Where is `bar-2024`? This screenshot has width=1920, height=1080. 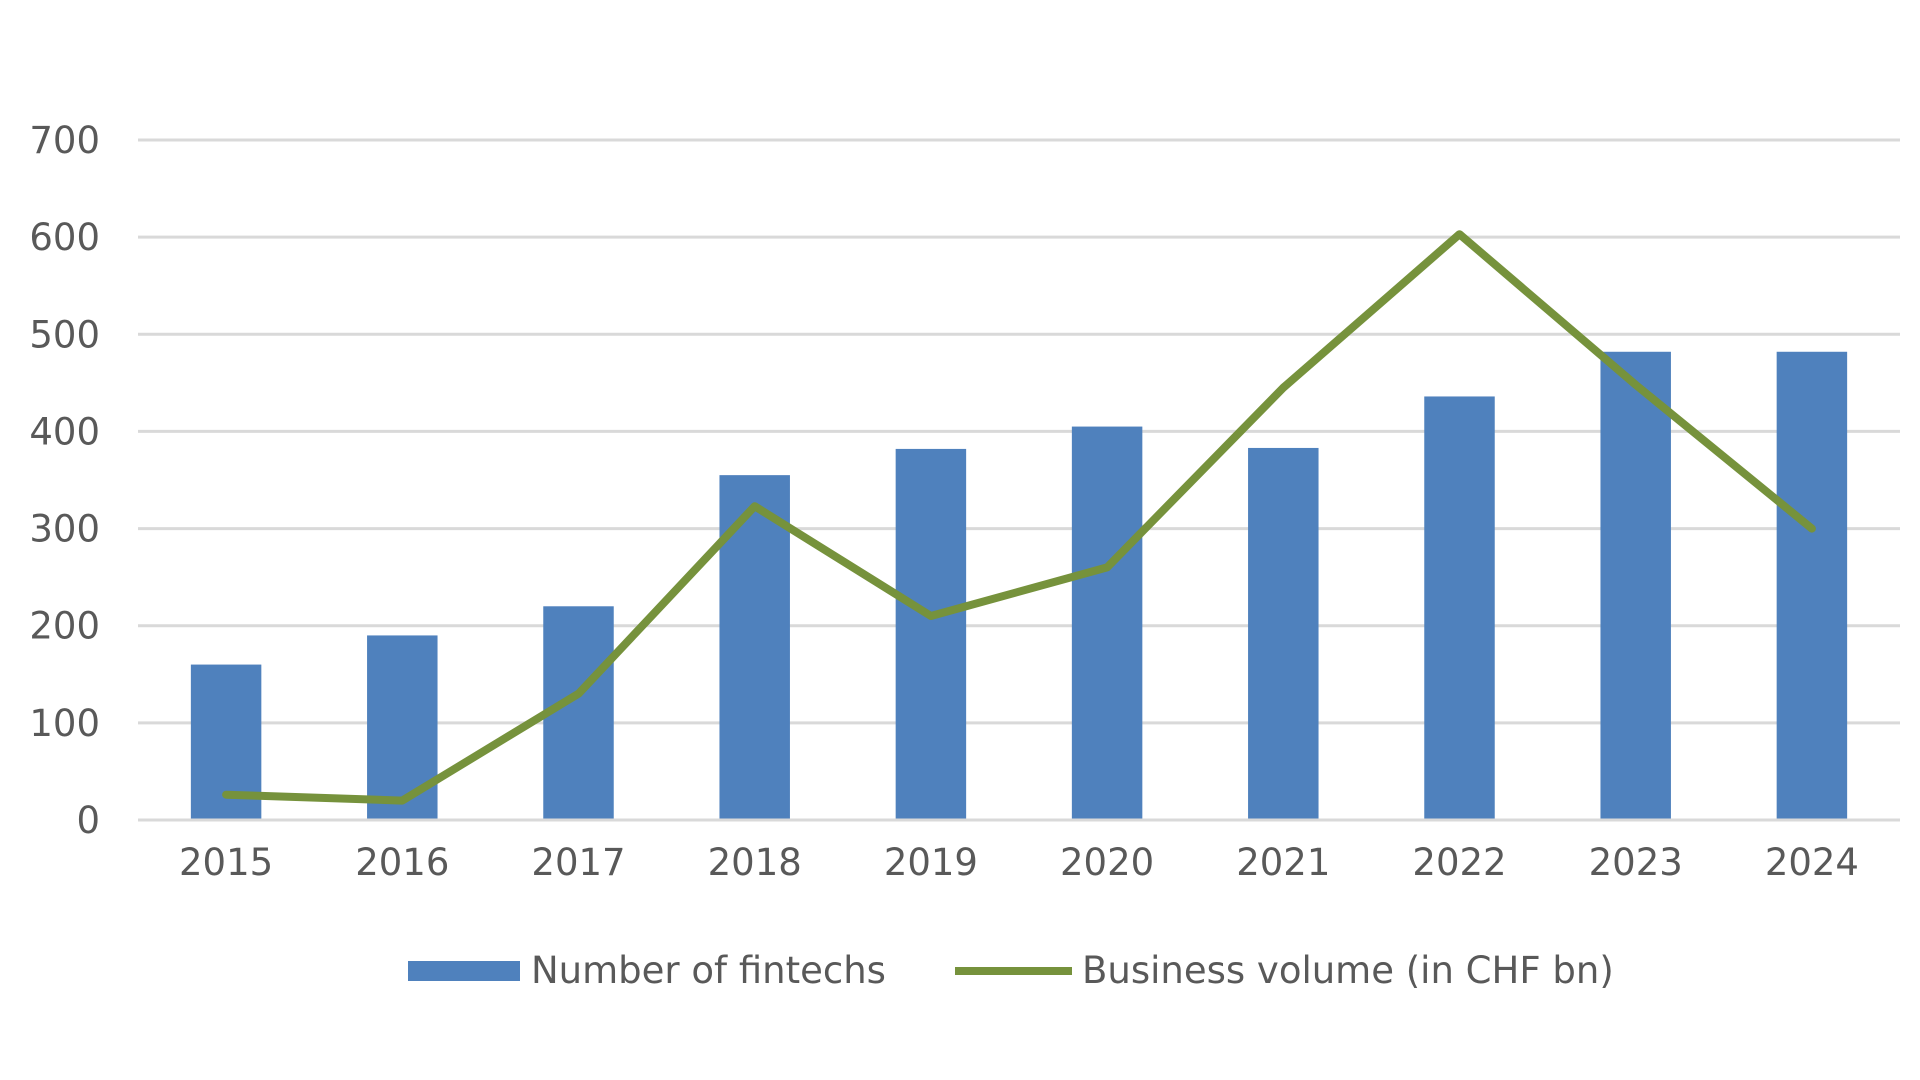
bar-2024 is located at coordinates (1812, 585).